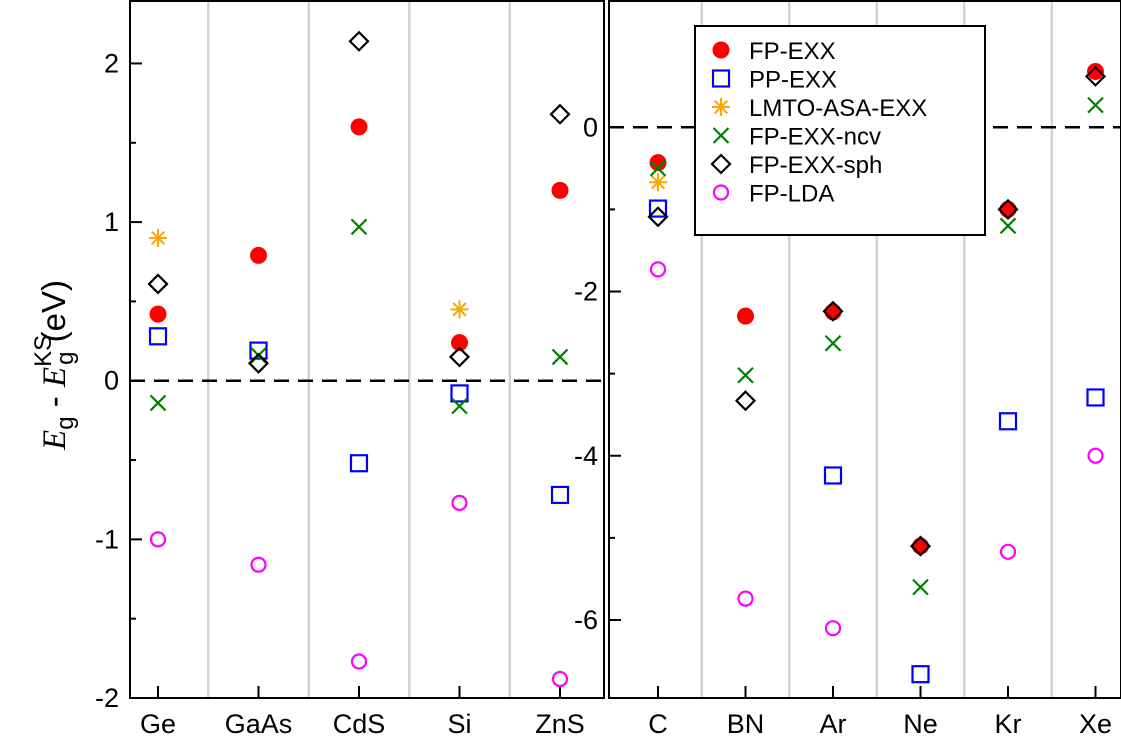 The image size is (1121, 743). What do you see at coordinates (359, 463) in the screenshot?
I see `point-pp-exx-cds` at bounding box center [359, 463].